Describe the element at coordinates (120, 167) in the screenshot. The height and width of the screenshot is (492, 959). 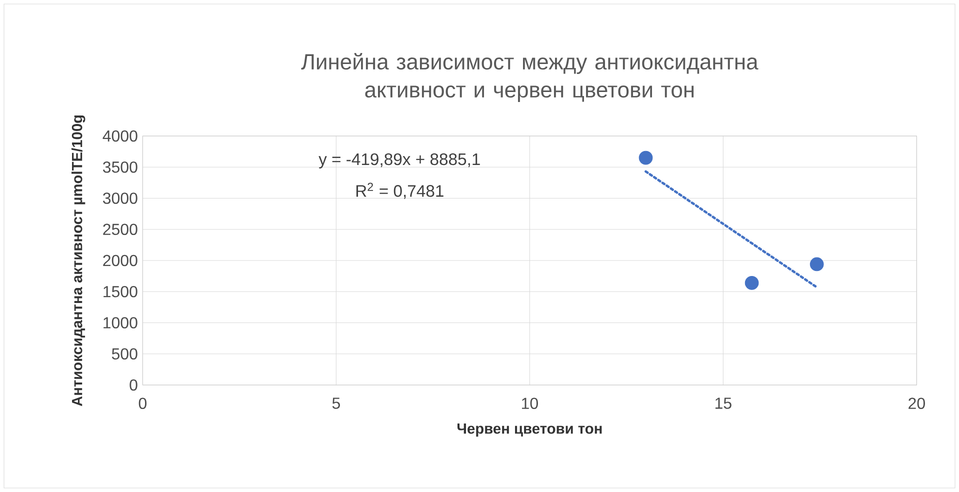
I see `y-tick-label: 3500` at that location.